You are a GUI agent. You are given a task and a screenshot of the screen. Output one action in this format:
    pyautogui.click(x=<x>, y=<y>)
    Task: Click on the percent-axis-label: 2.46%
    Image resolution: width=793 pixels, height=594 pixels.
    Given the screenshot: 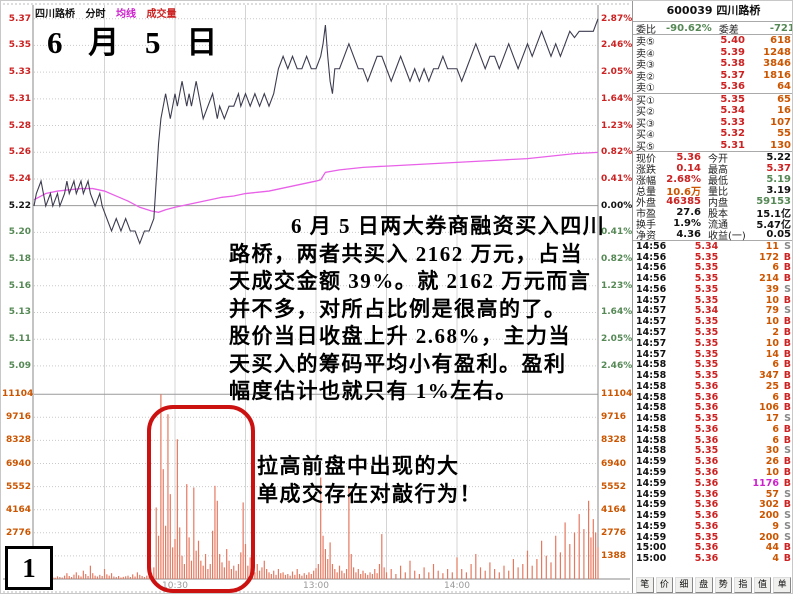 What is the action you would take?
    pyautogui.click(x=617, y=45)
    